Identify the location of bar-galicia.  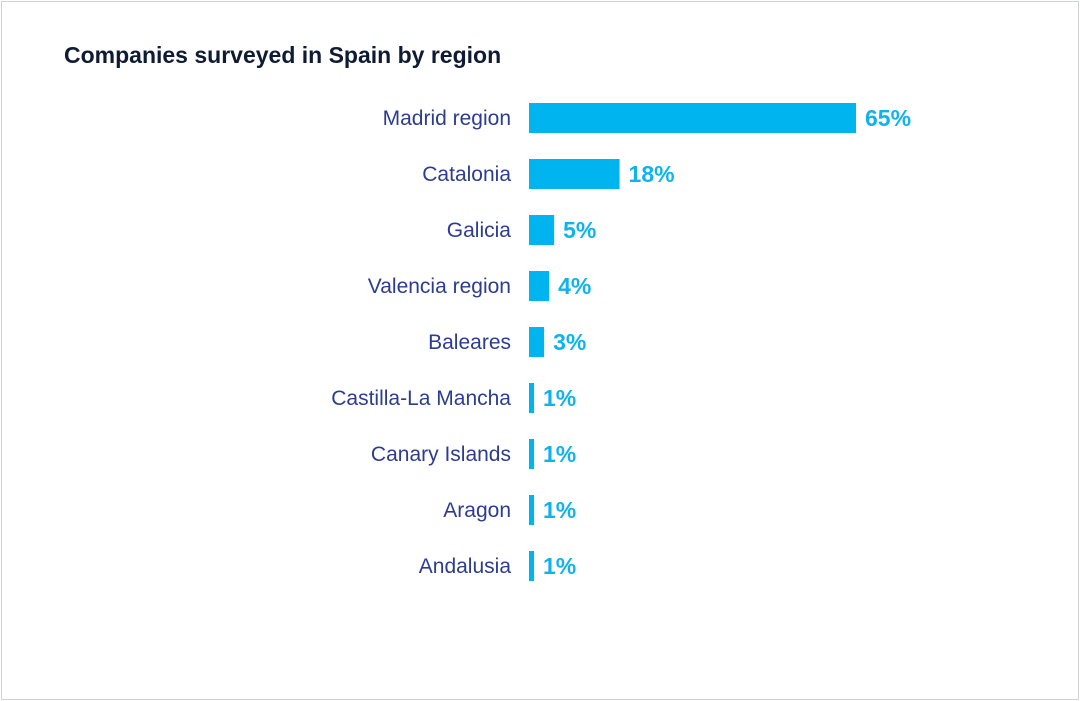
(542, 230).